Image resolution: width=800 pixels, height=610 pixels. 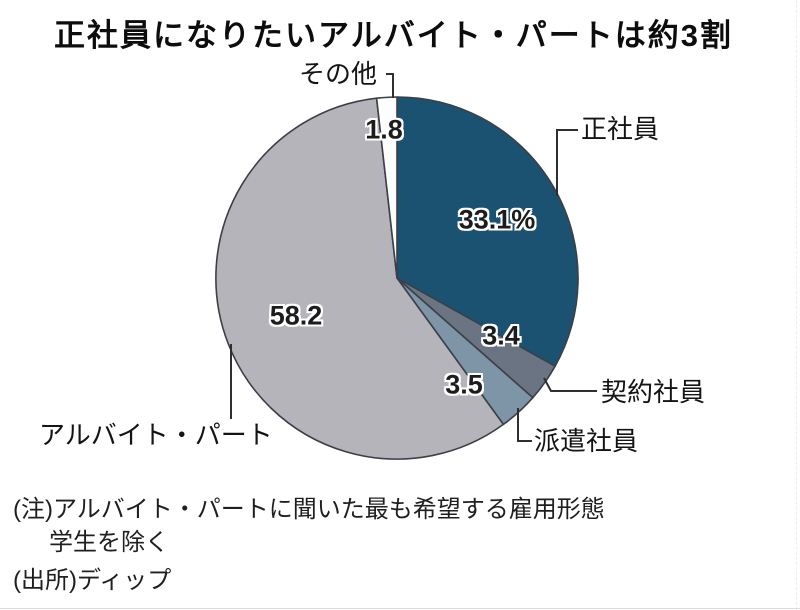 I want to click on leader-line-haken, so click(x=524, y=425).